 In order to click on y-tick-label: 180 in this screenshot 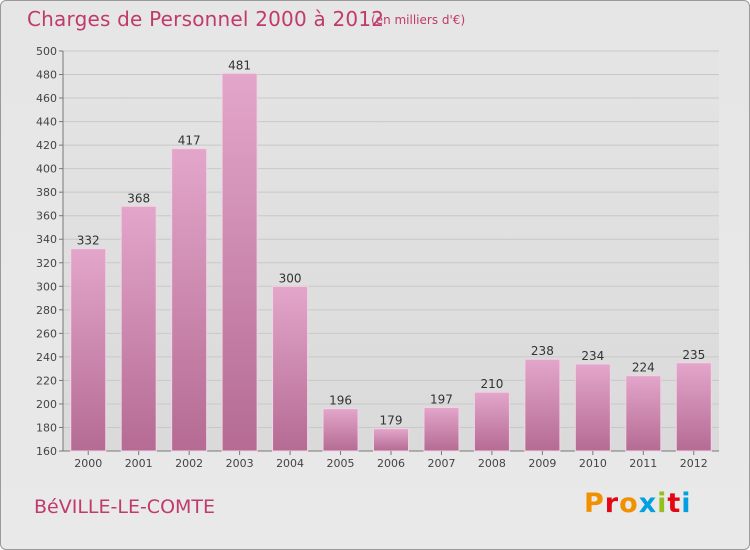, I will do `click(46, 427)`.